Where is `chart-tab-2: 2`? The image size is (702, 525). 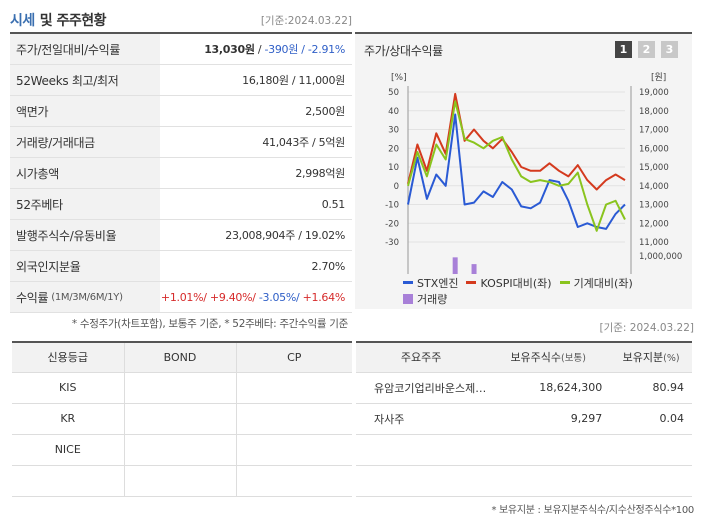 chart-tab-2: 2 is located at coordinates (646, 49).